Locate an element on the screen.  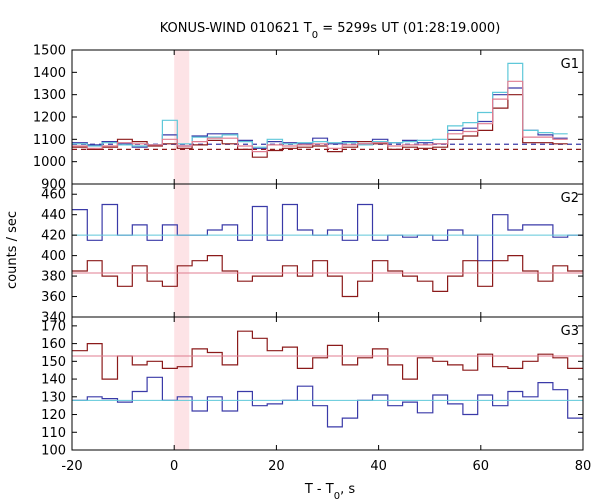
x-axis-label: T - T0, s is located at coordinates (329, 491).